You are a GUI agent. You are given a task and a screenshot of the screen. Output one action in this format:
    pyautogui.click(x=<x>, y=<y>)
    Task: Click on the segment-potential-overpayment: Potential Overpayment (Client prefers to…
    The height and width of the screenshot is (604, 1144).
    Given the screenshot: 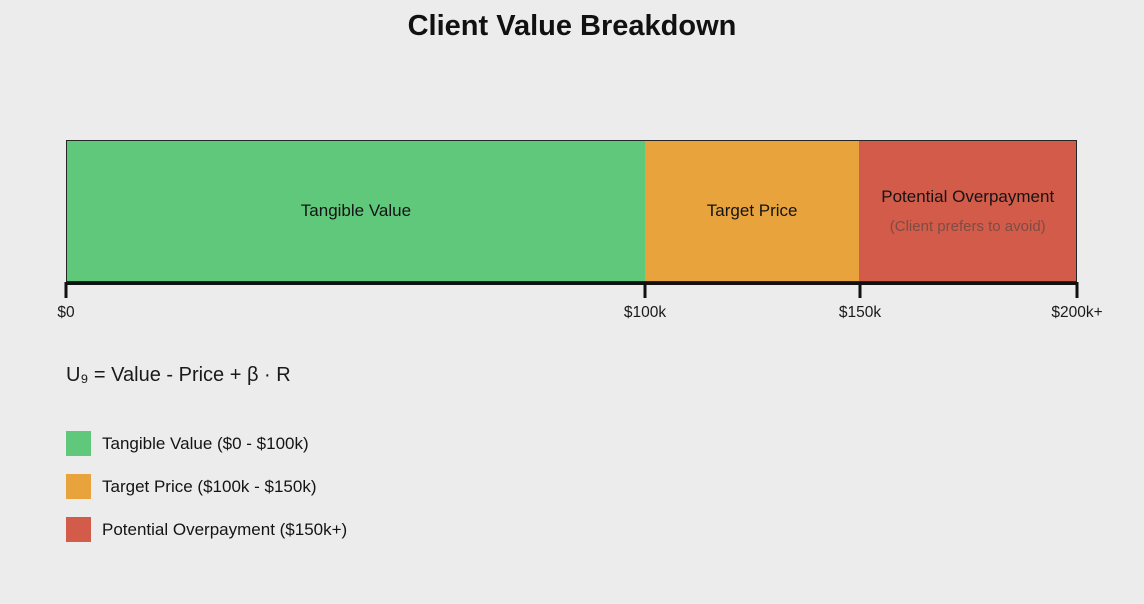 What is the action you would take?
    pyautogui.click(x=967, y=211)
    